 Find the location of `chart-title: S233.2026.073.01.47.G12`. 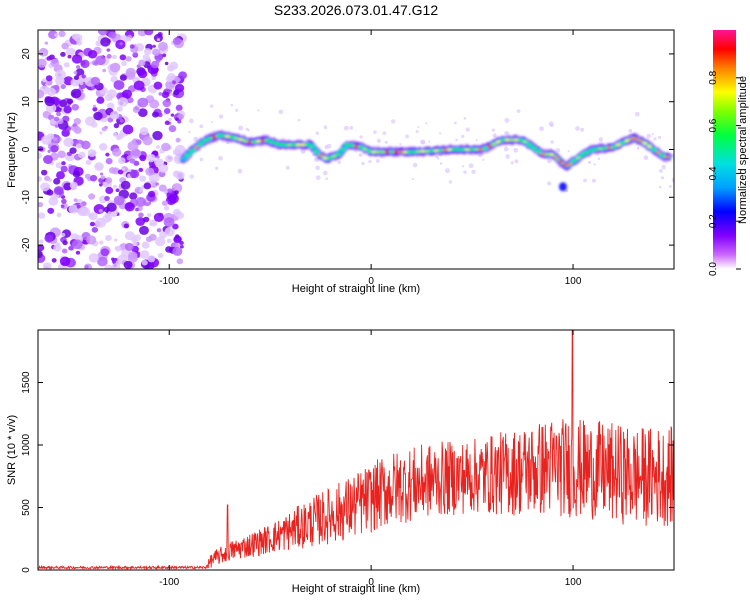

chart-title: S233.2026.073.01.47.G12 is located at coordinates (356, 10).